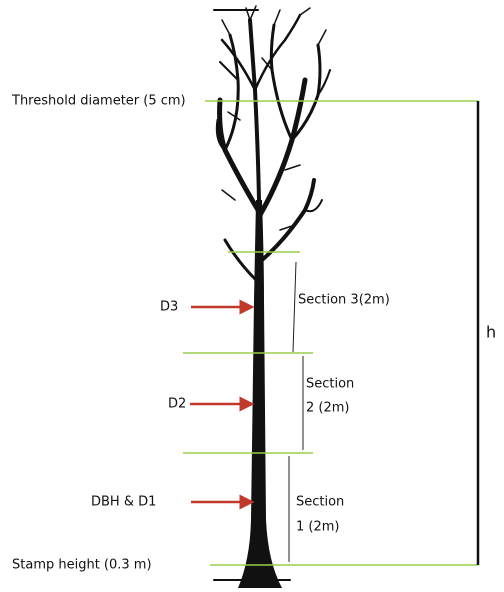 This screenshot has height=592, width=504. Describe the element at coordinates (123, 502) in the screenshot. I see `label: DBH & D1` at that location.